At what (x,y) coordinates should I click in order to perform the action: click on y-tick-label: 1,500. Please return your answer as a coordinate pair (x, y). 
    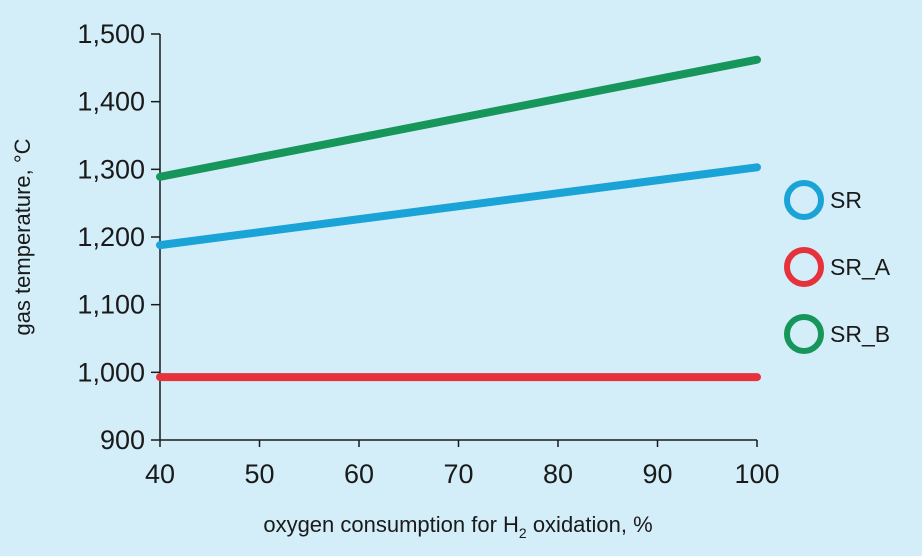
    Looking at the image, I should click on (111, 34).